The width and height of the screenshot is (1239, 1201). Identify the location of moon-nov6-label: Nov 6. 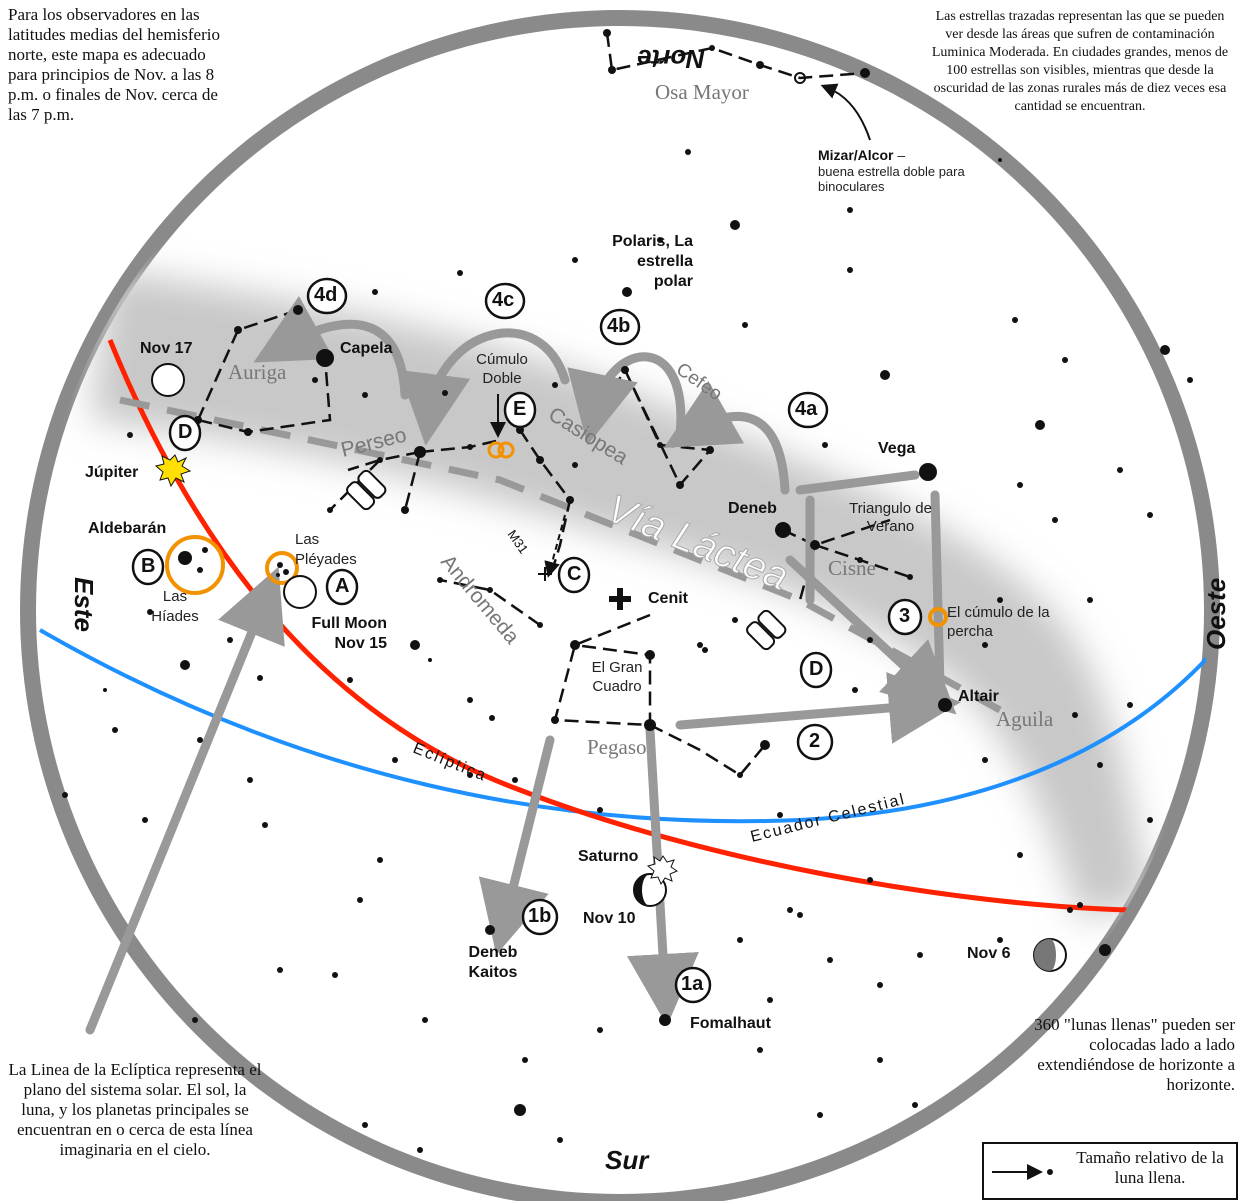
(989, 953).